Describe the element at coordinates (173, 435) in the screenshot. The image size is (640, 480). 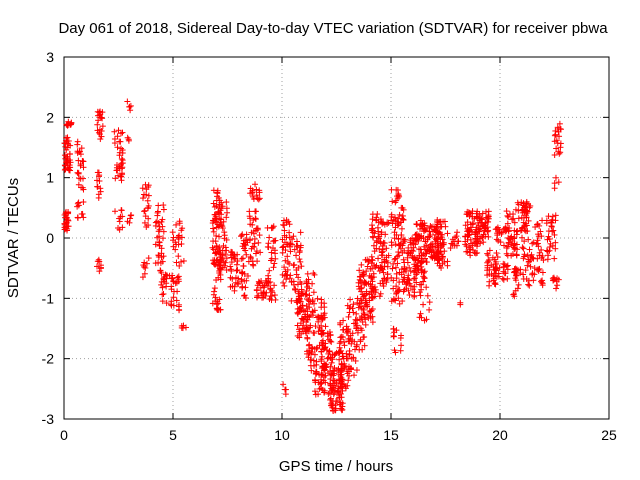
I see `x-tick-label: 5` at that location.